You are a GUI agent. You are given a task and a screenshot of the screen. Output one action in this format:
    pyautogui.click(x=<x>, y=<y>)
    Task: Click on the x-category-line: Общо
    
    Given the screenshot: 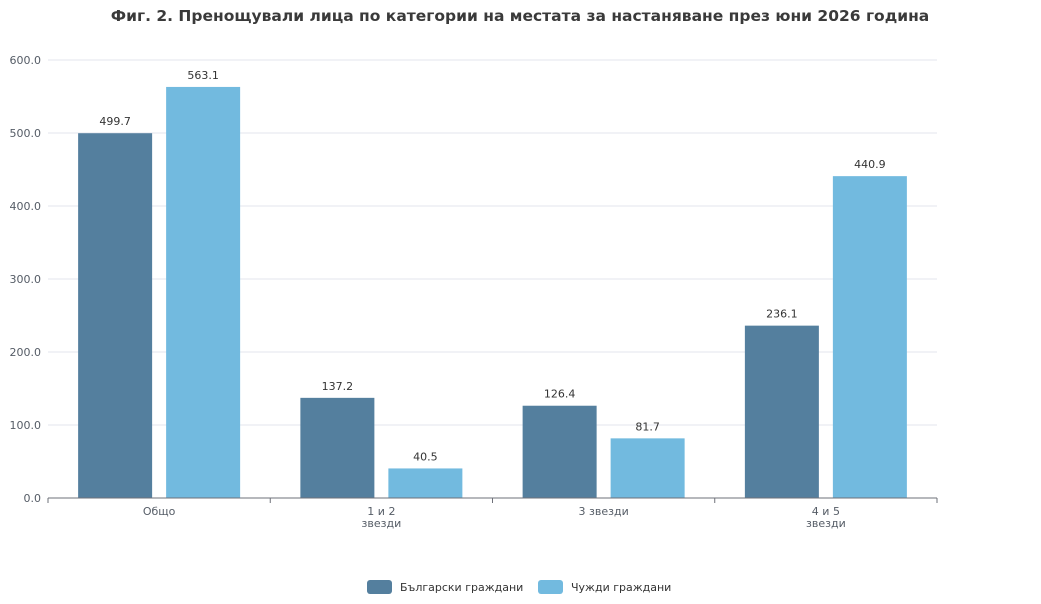 What is the action you would take?
    pyautogui.click(x=159, y=511)
    